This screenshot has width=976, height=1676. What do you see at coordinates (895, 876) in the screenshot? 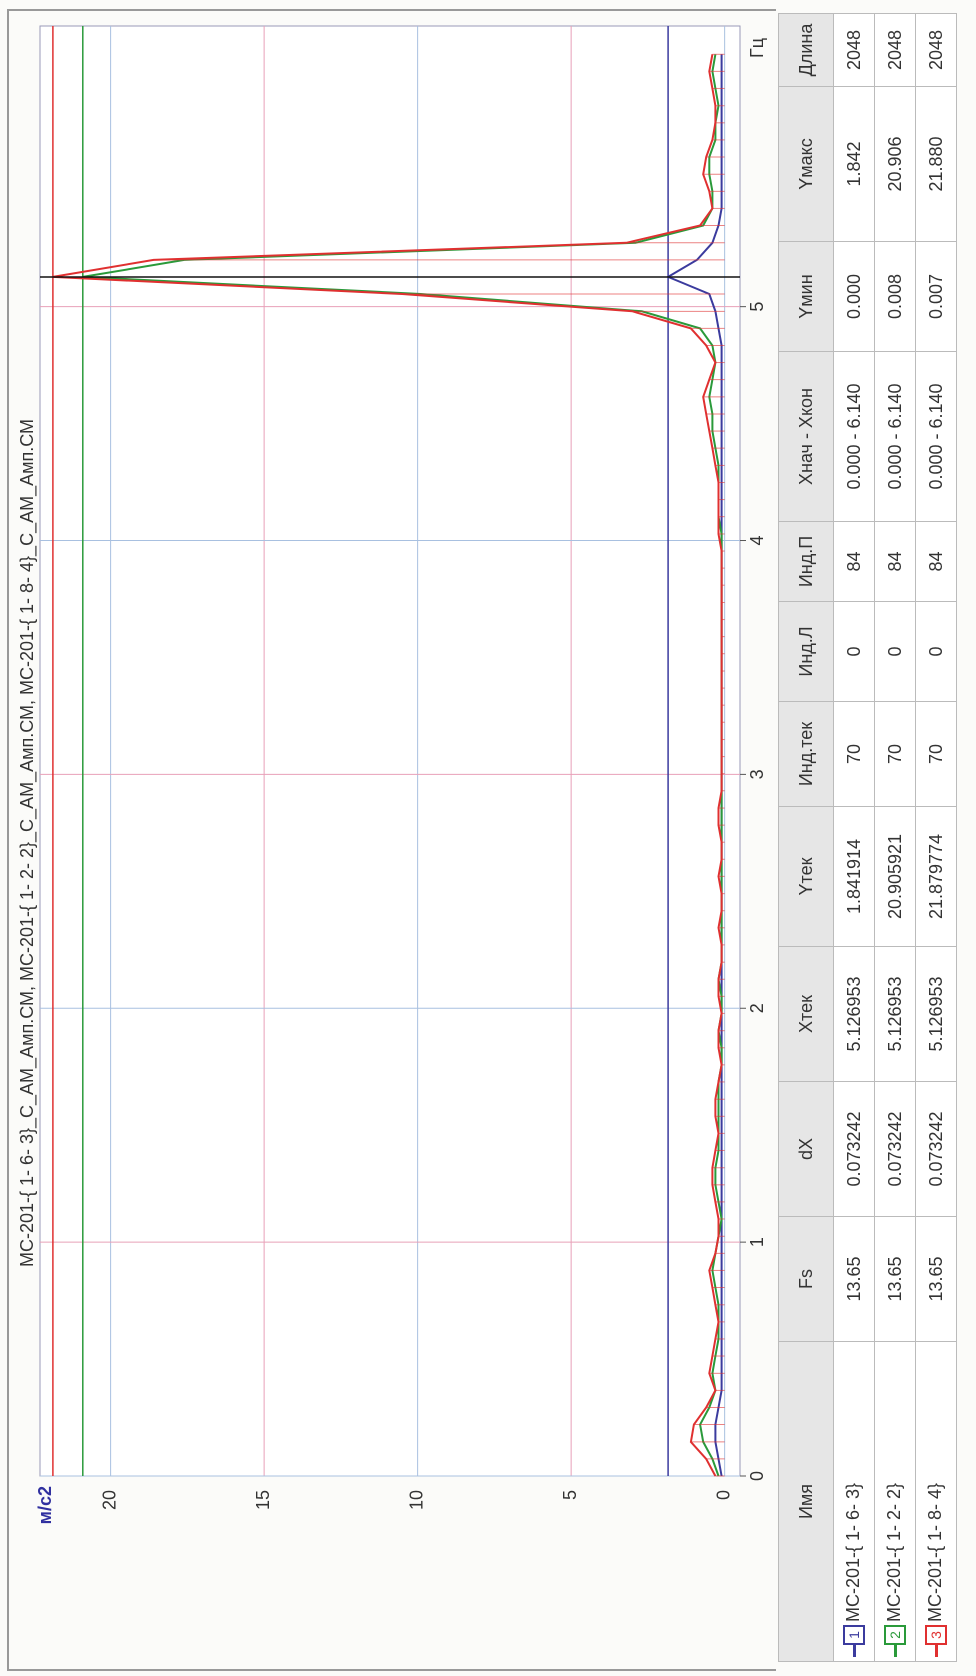
I see `table-cell: 20.905921` at bounding box center [895, 876].